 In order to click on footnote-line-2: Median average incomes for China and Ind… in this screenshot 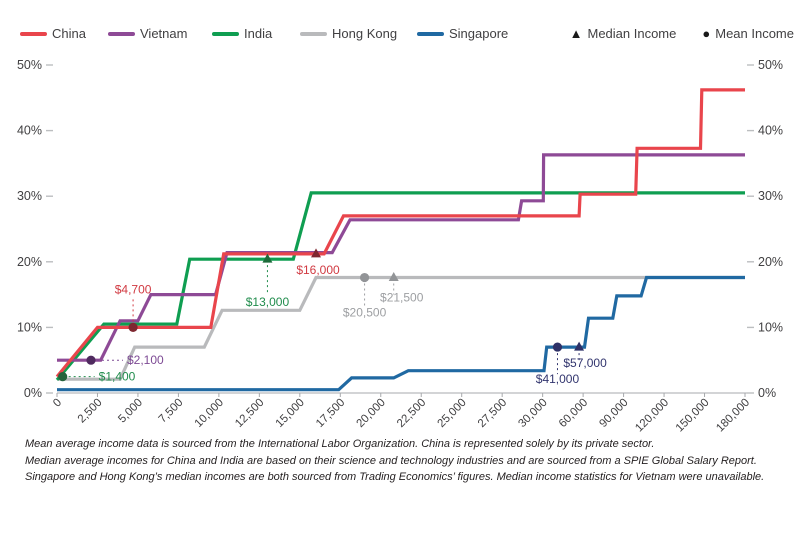, I will do `click(391, 460)`.